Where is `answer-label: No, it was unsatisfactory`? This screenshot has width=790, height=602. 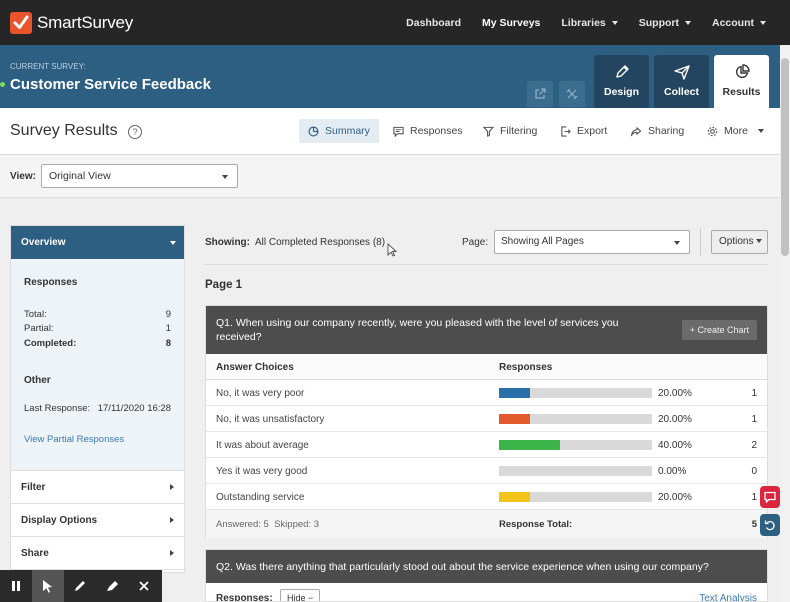 answer-label: No, it was unsatisfactory is located at coordinates (270, 419).